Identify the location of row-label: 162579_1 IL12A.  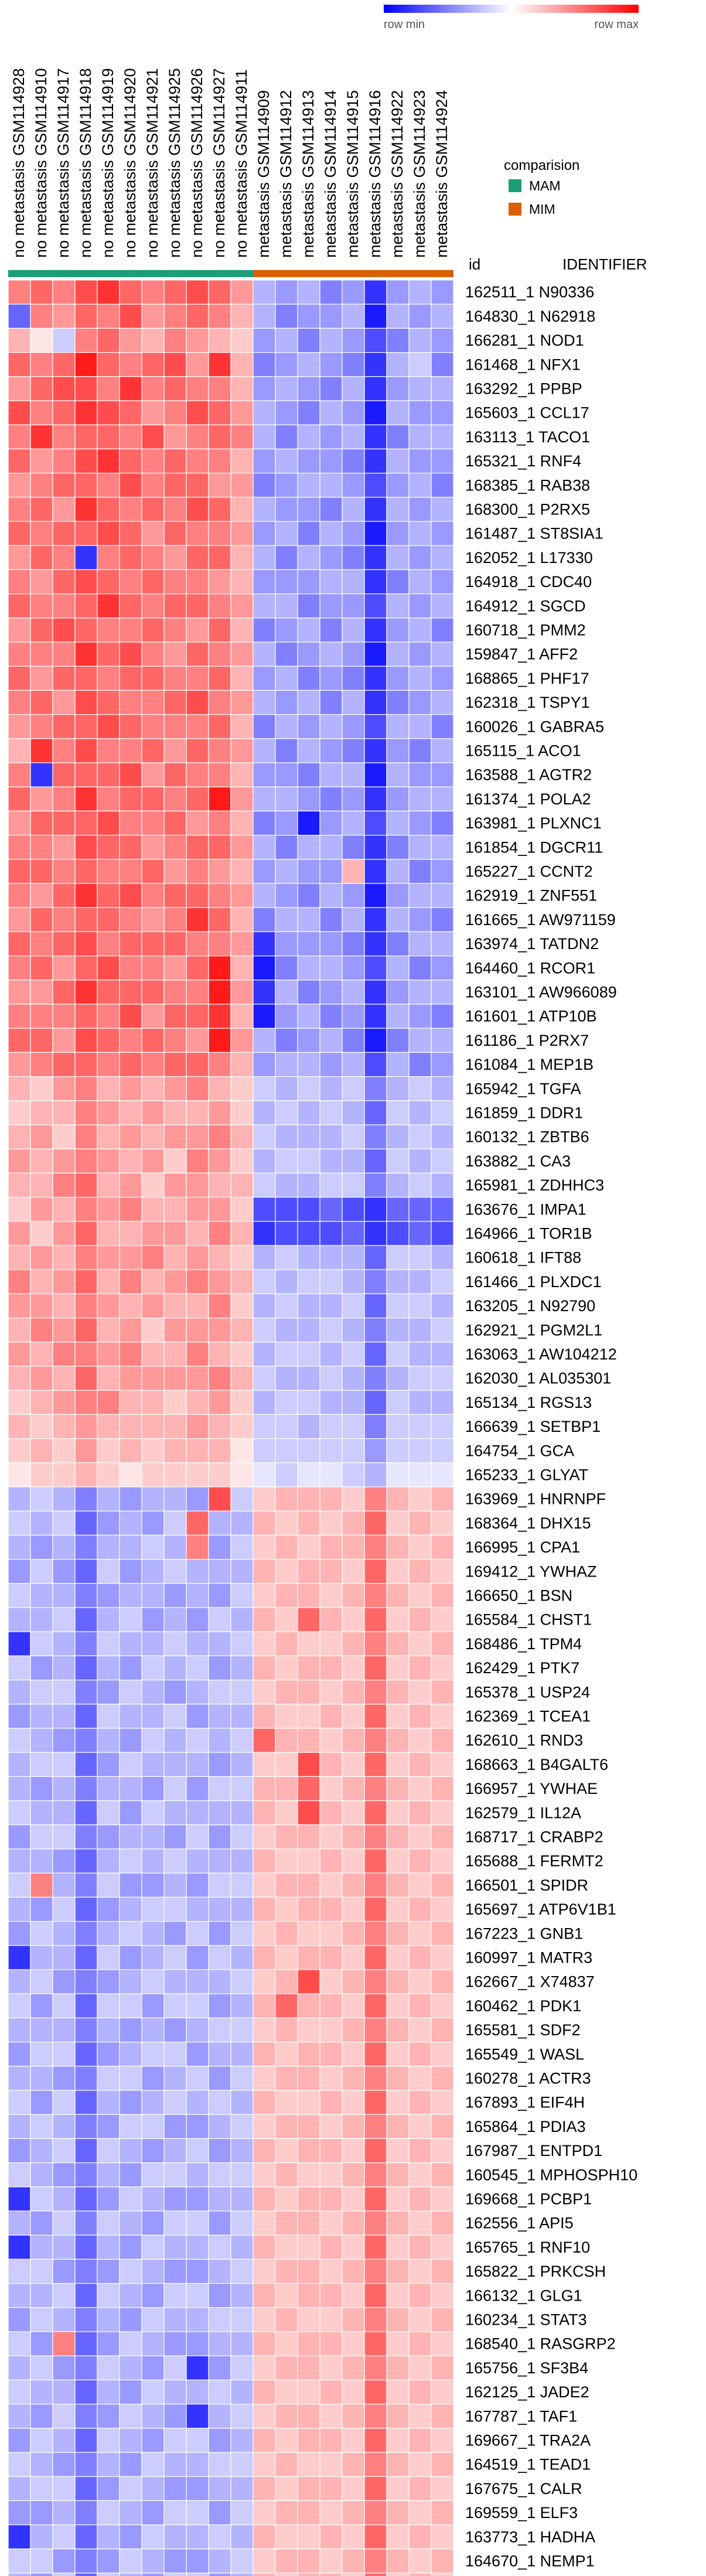
(523, 1812).